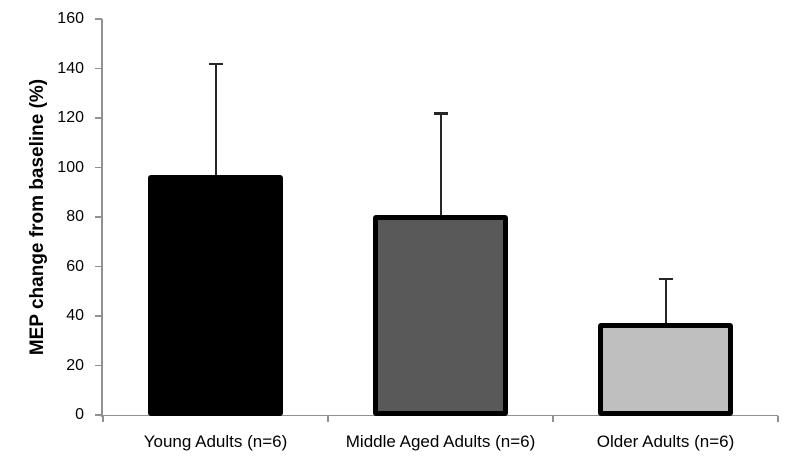  Describe the element at coordinates (70, 117) in the screenshot. I see `y-tick-label: 120` at that location.